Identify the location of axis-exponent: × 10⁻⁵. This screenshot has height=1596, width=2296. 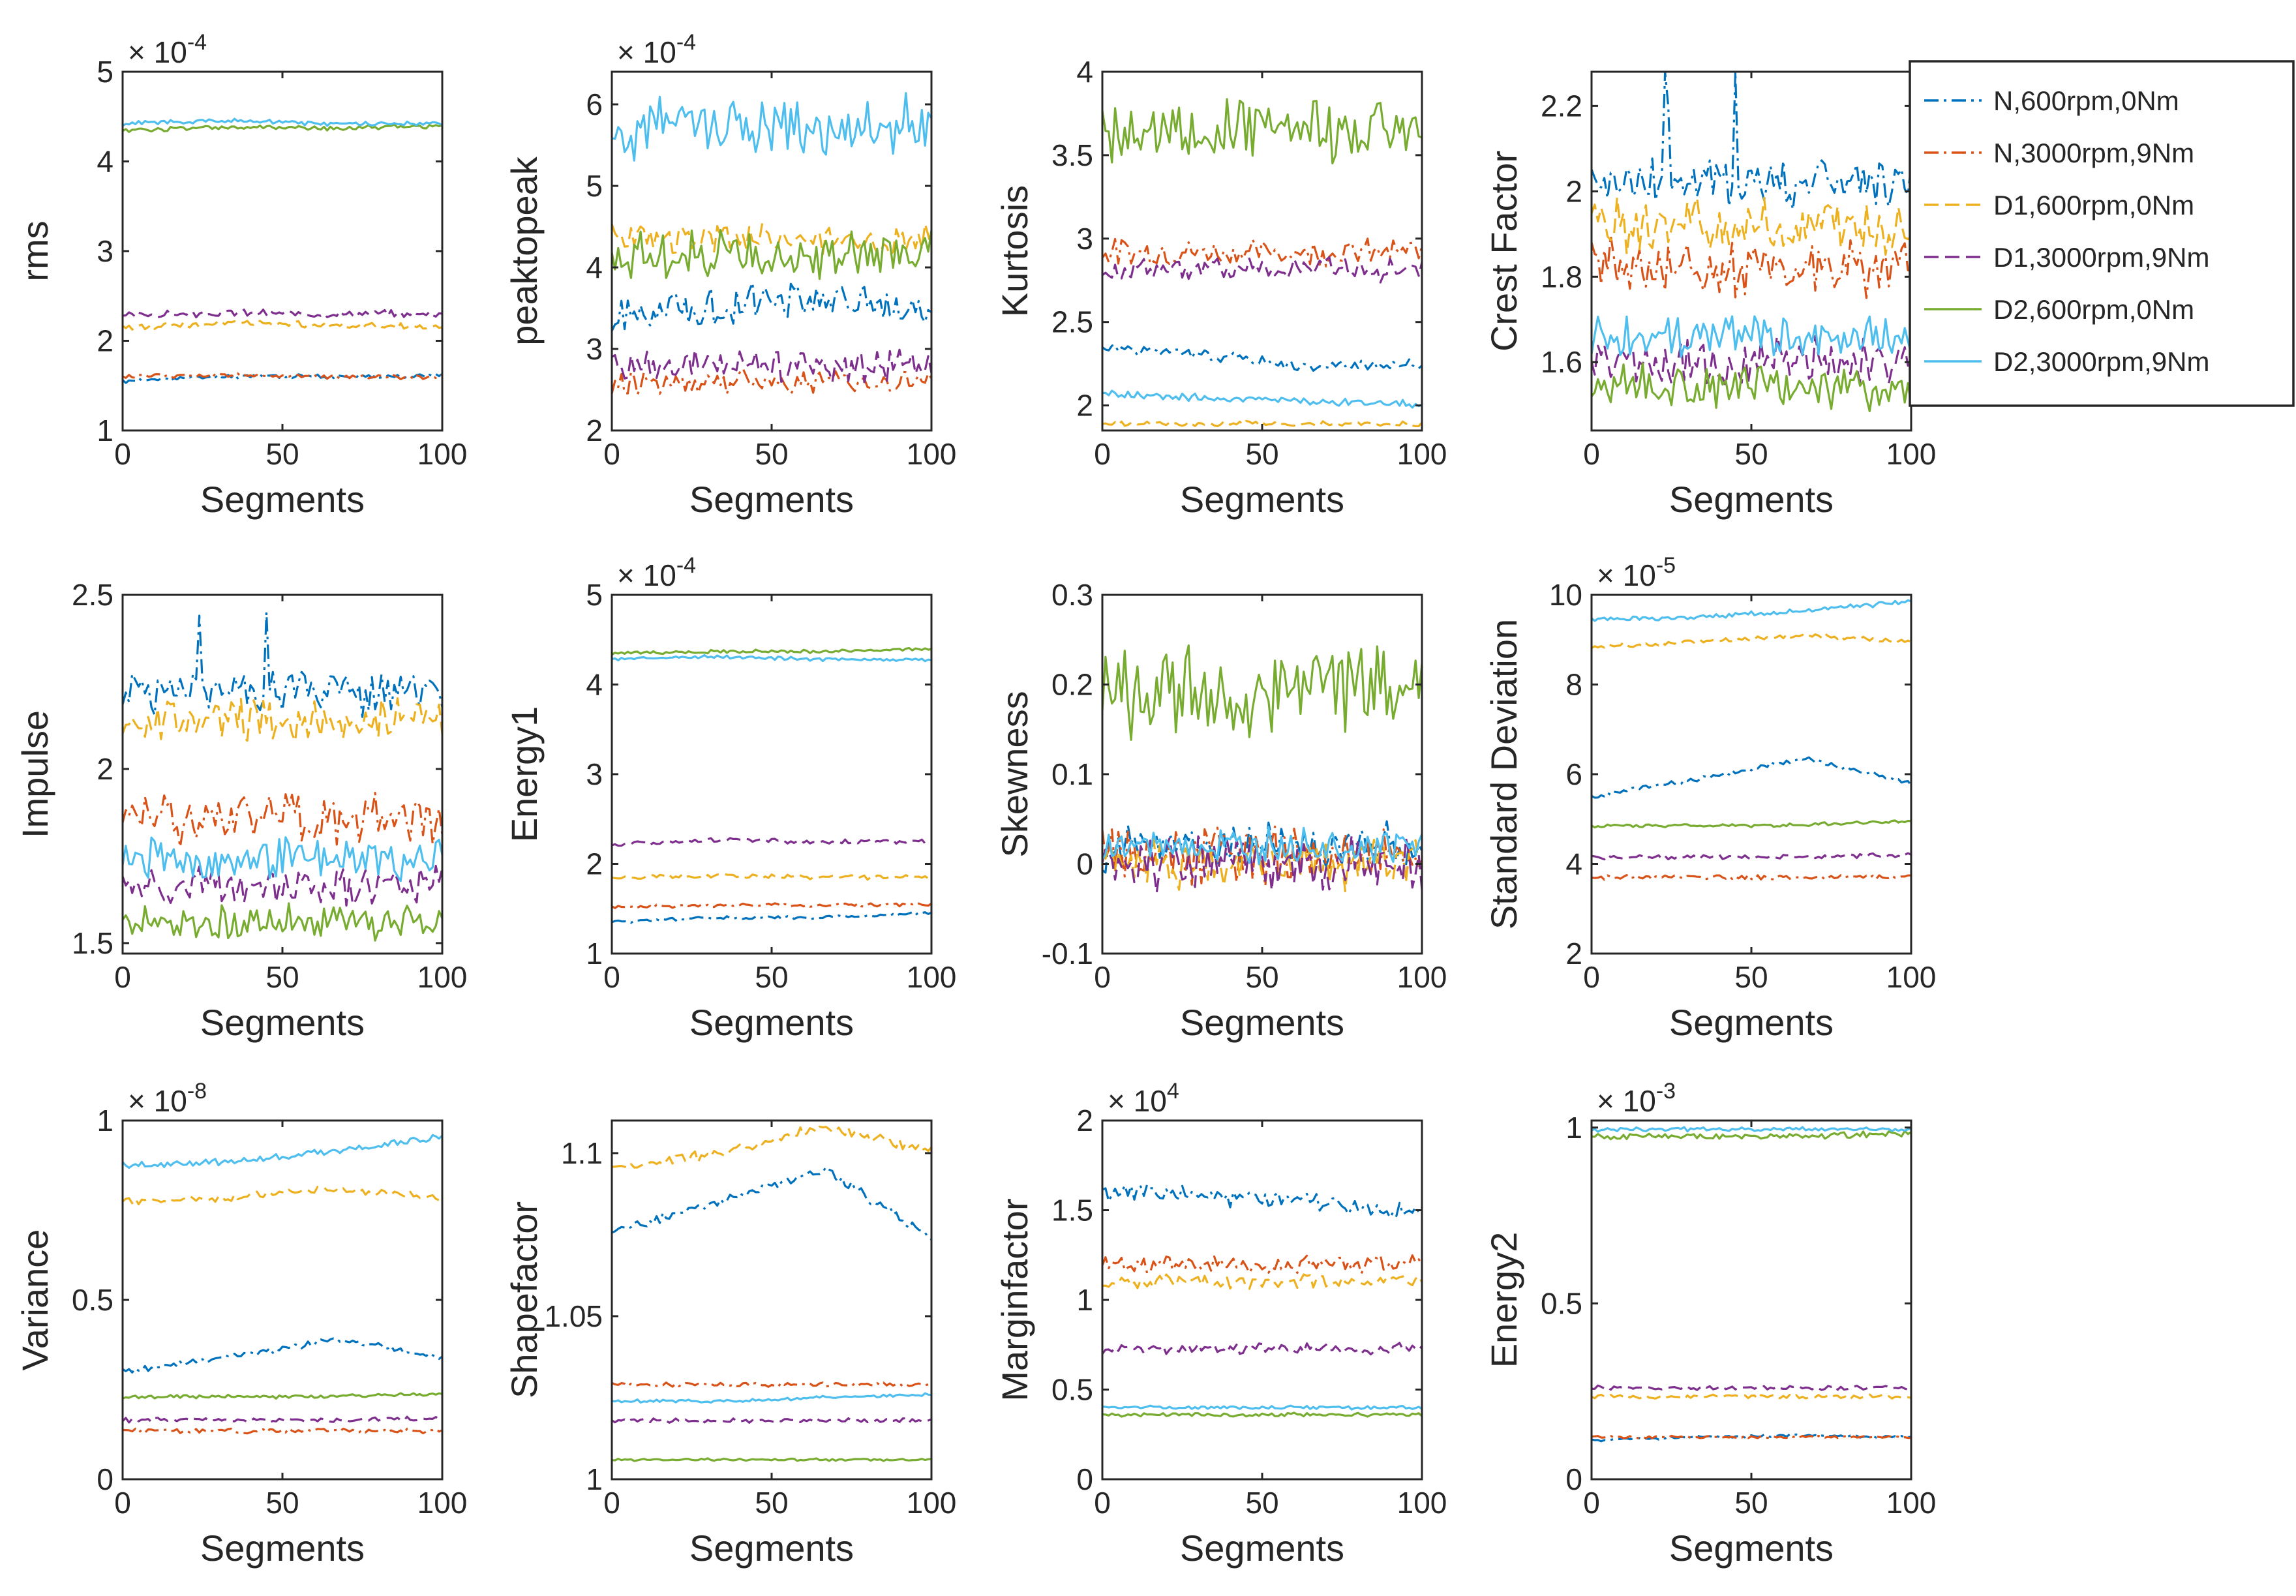
(1636, 572).